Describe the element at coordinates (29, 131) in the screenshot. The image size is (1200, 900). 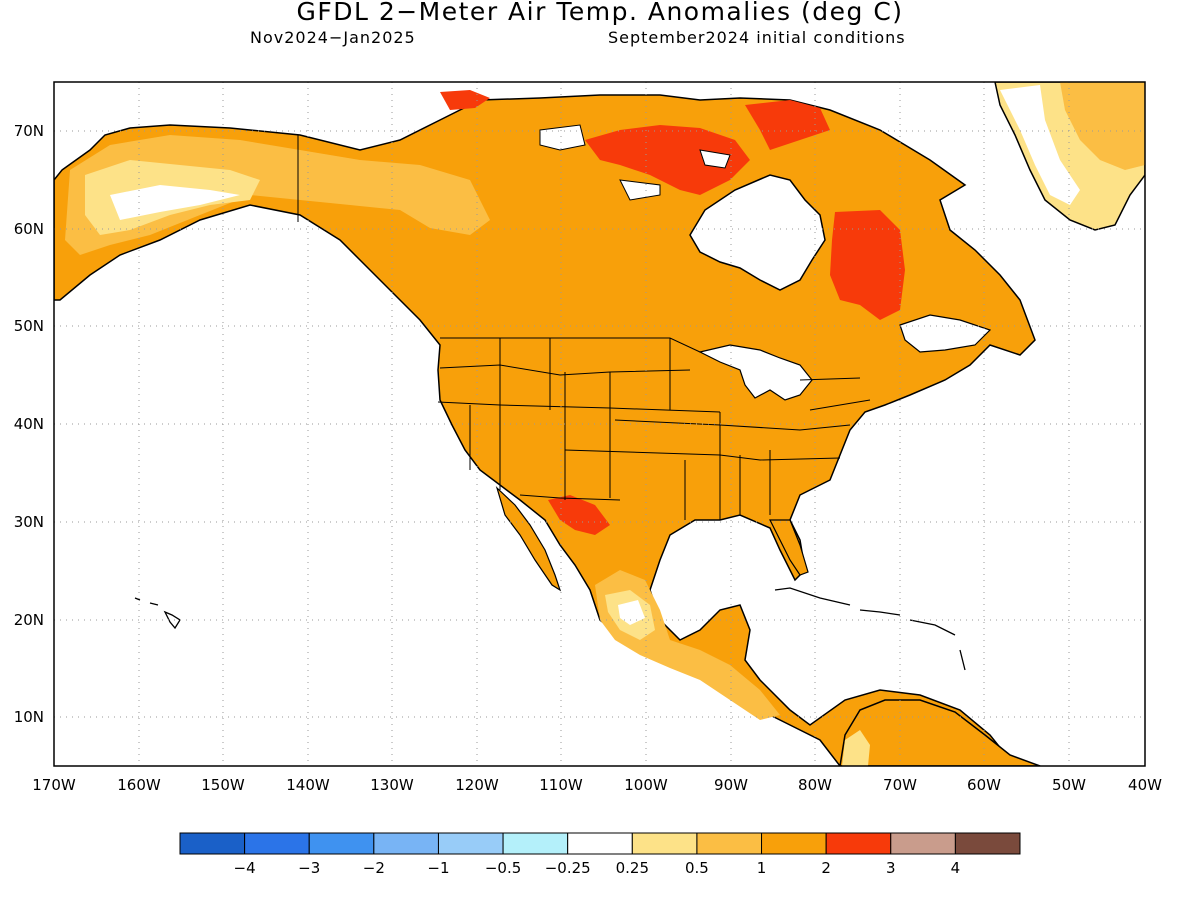
I see `lat-label: 70N` at that location.